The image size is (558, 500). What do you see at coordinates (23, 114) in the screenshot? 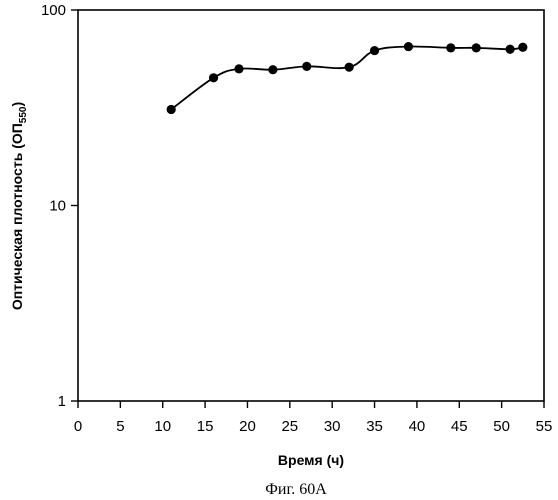
I see `y-axis-title-subscript: 550` at bounding box center [23, 114].